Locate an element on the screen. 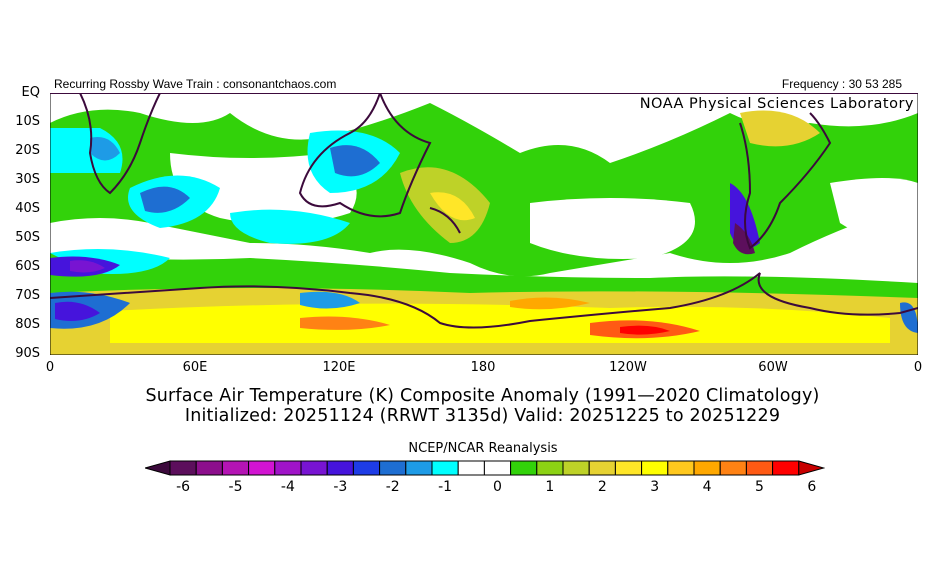 Image resolution: width=930 pixels, height=580 pixels. colorbar-tick-label: 2 is located at coordinates (602, 487).